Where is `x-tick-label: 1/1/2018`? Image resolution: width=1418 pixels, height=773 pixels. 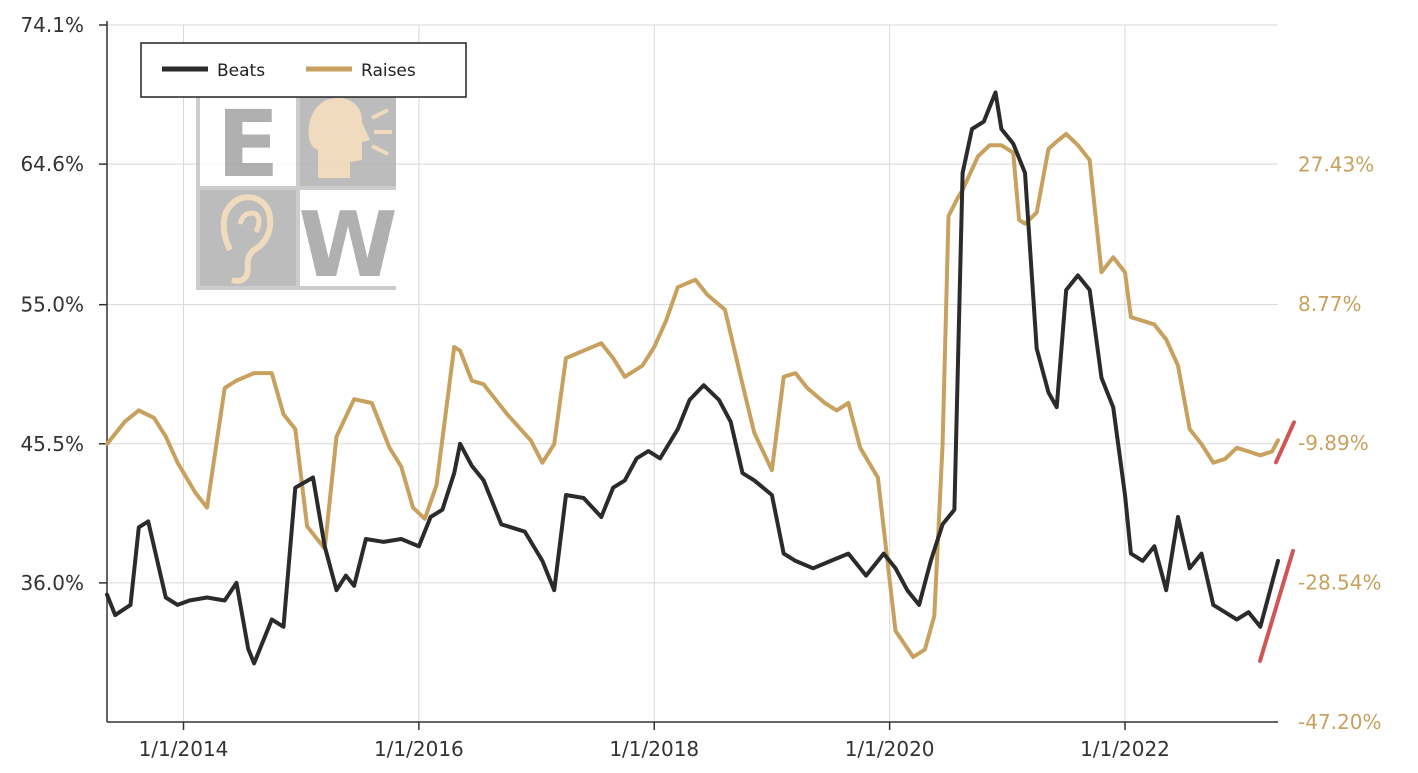
x-tick-label: 1/1/2018 is located at coordinates (654, 749).